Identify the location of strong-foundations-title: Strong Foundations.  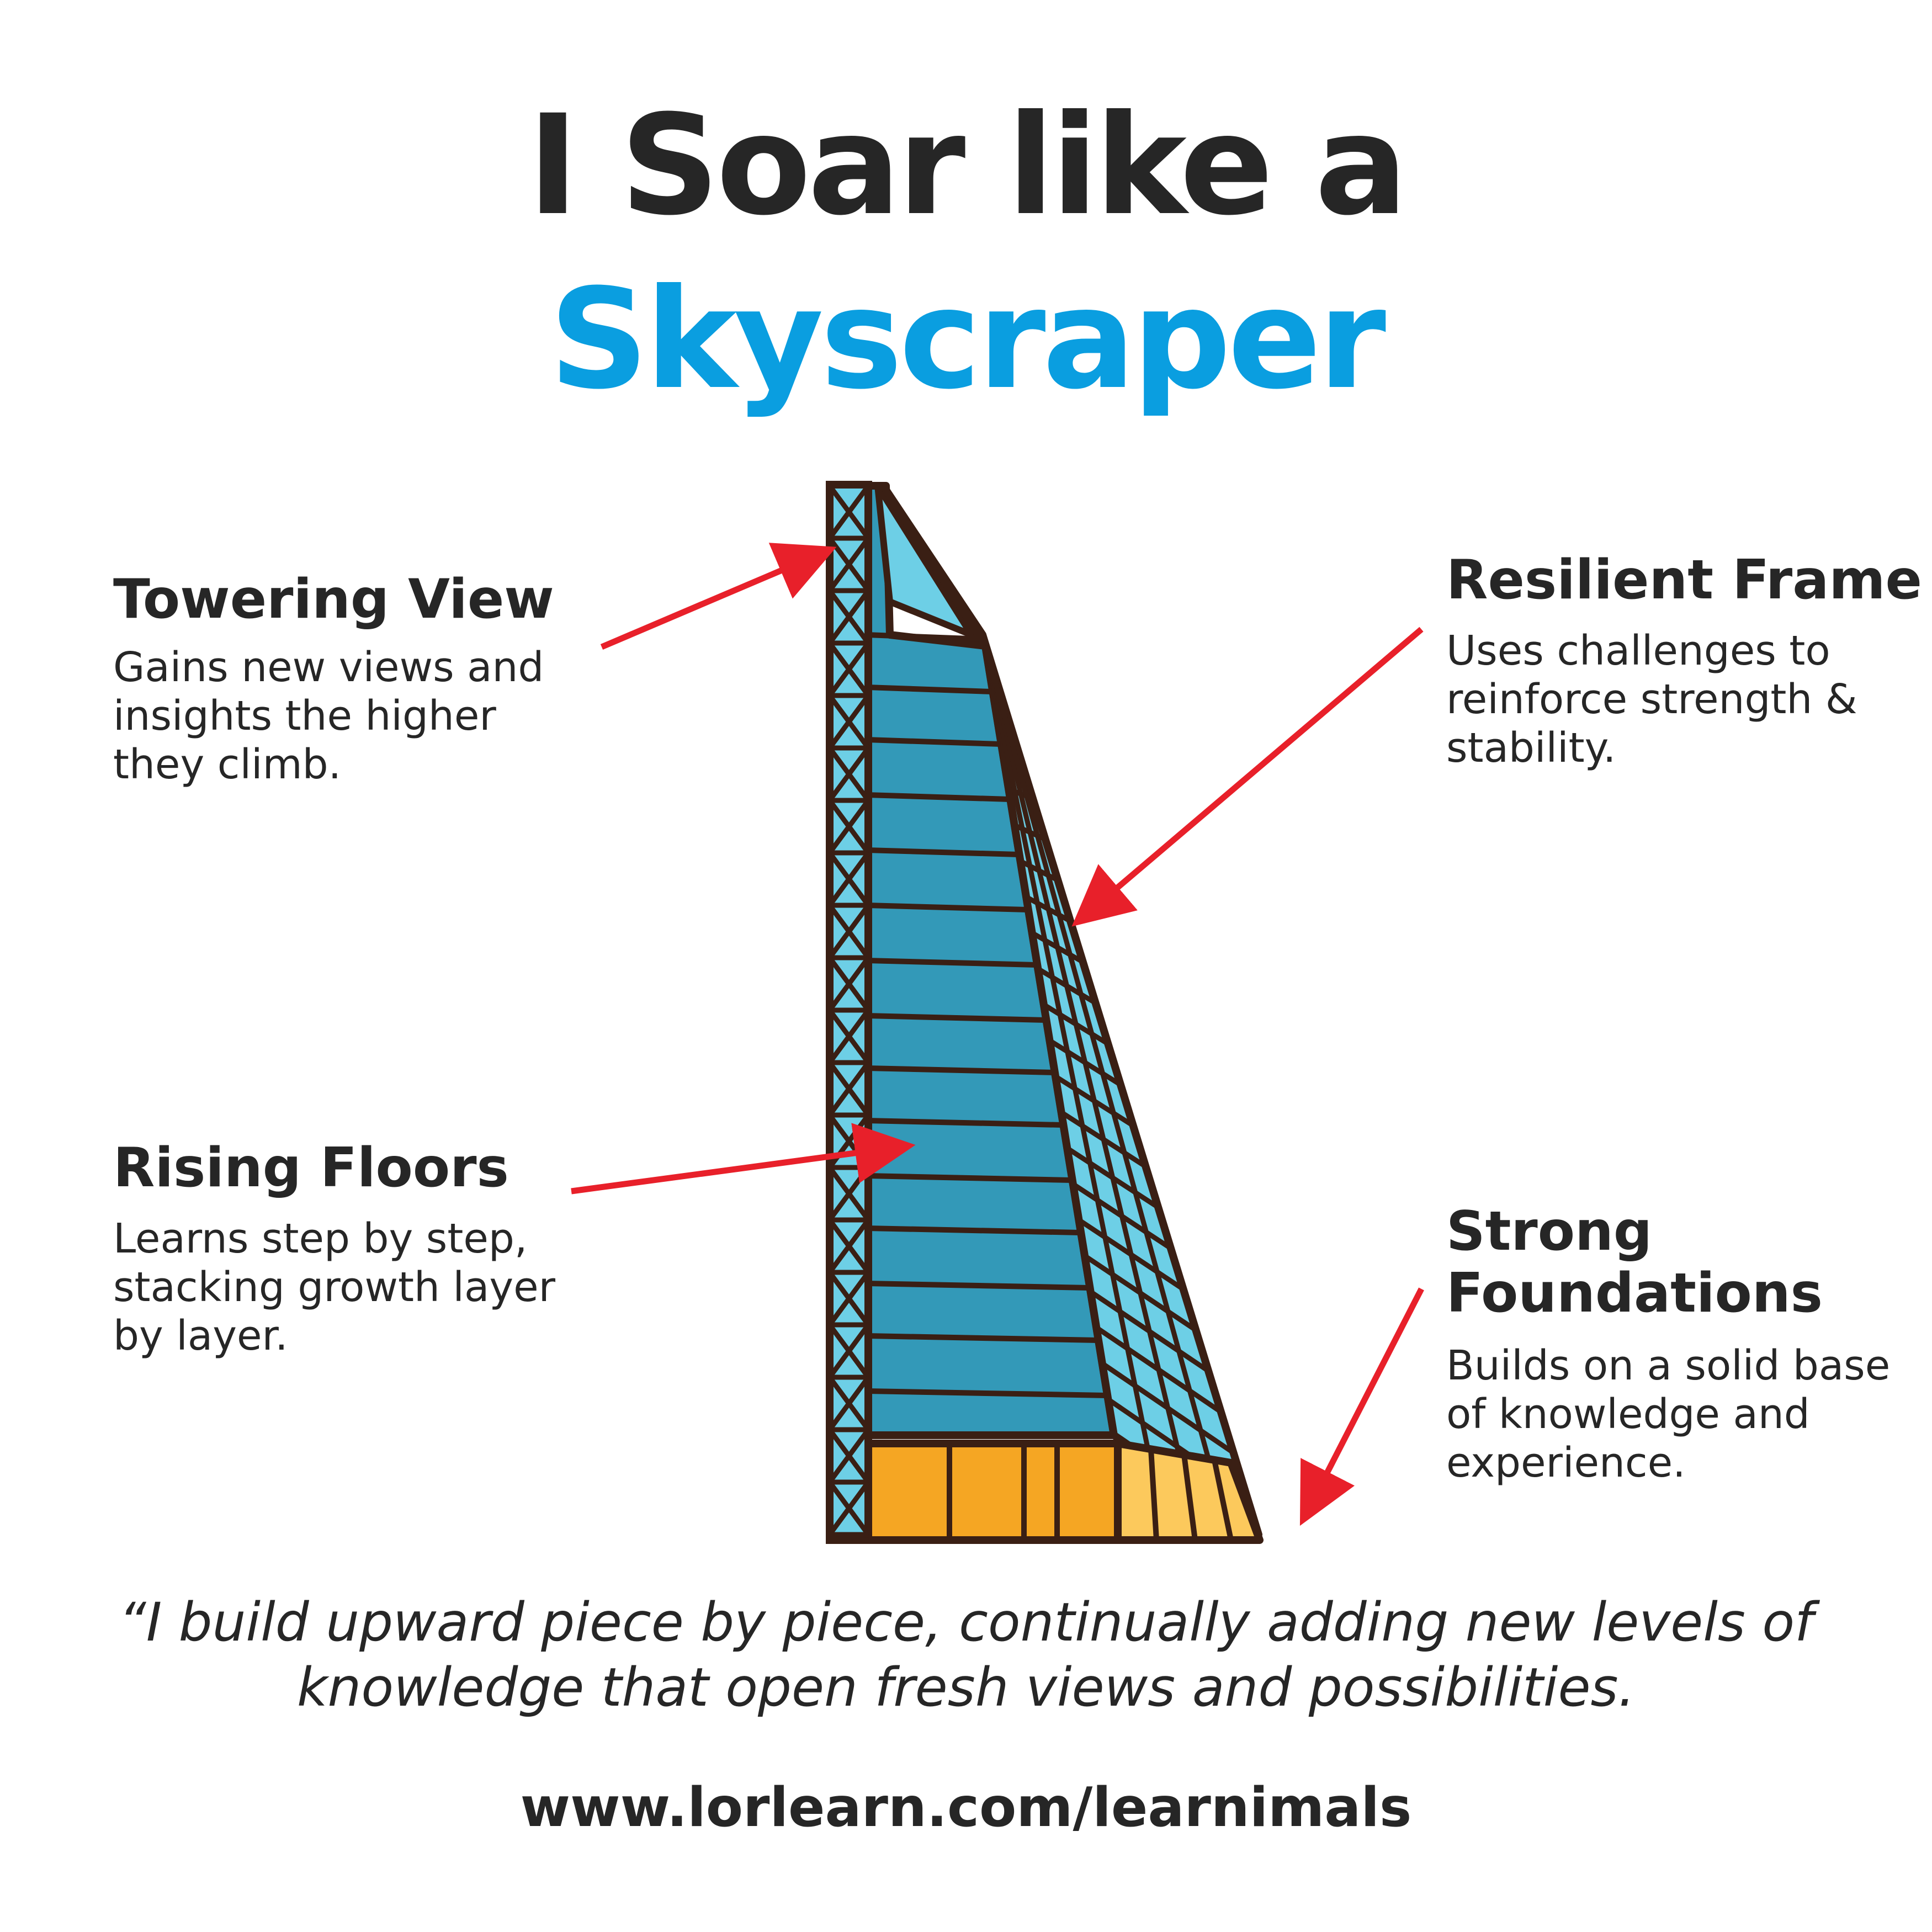
(1635, 1263).